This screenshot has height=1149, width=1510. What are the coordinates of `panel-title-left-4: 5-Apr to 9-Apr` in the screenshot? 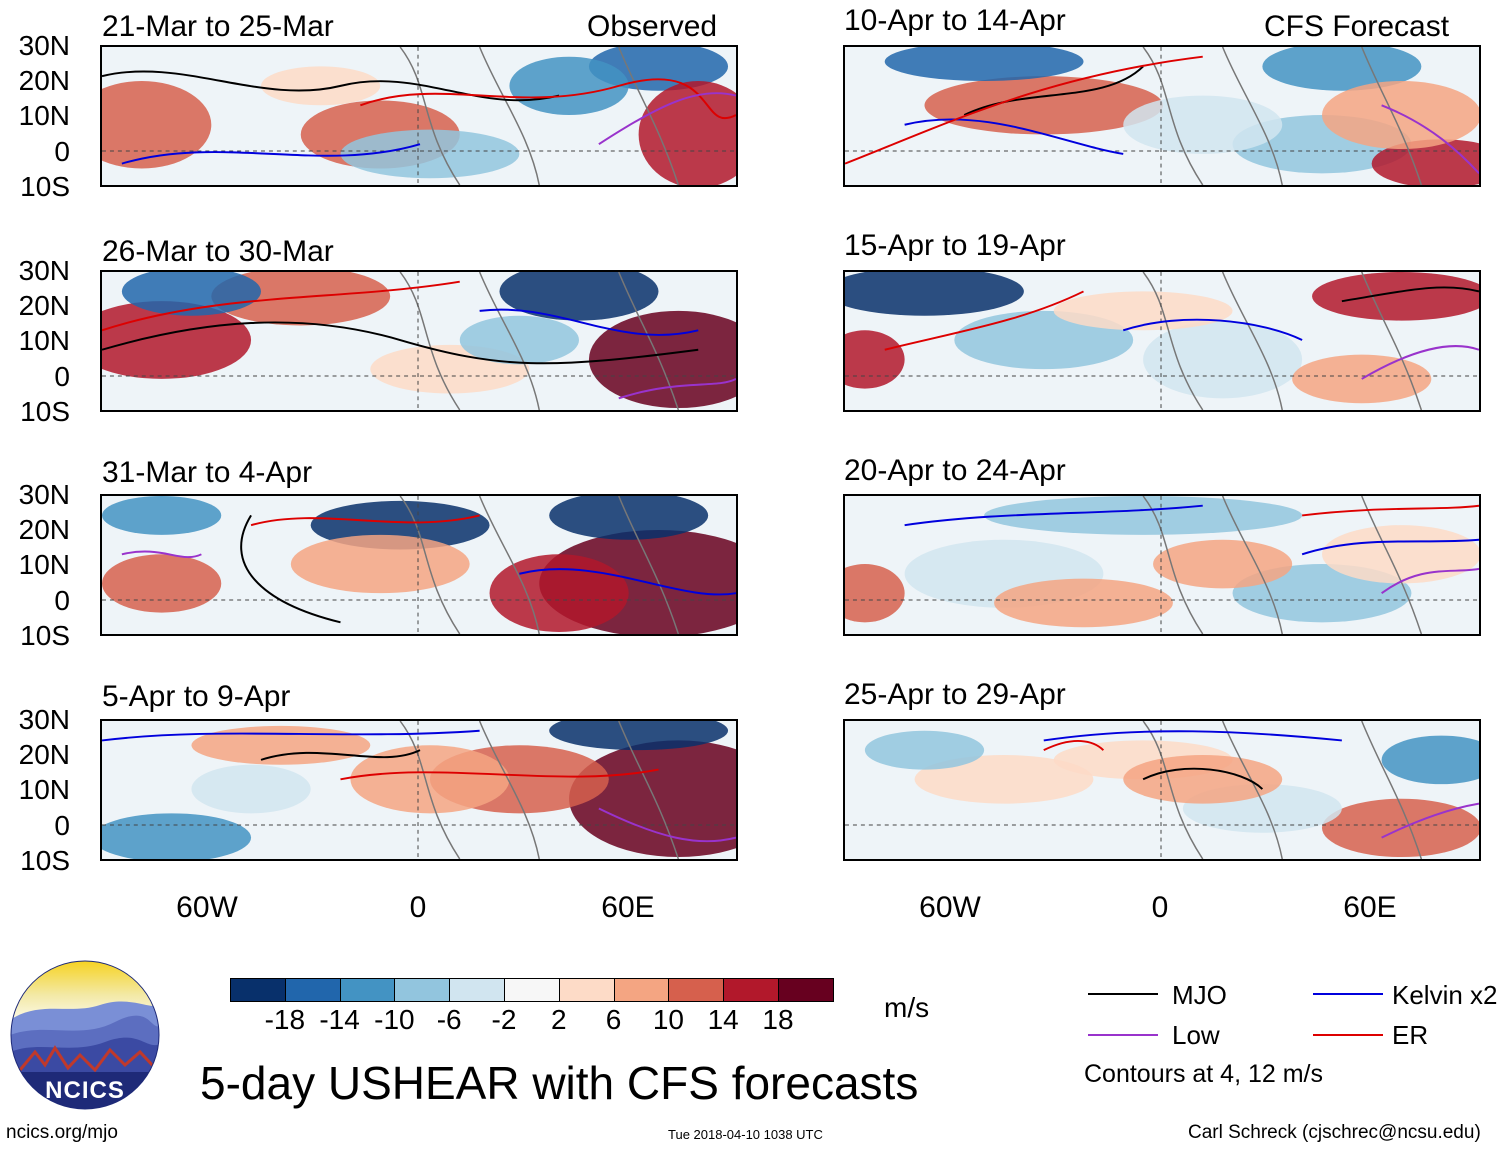 It's located at (196, 696).